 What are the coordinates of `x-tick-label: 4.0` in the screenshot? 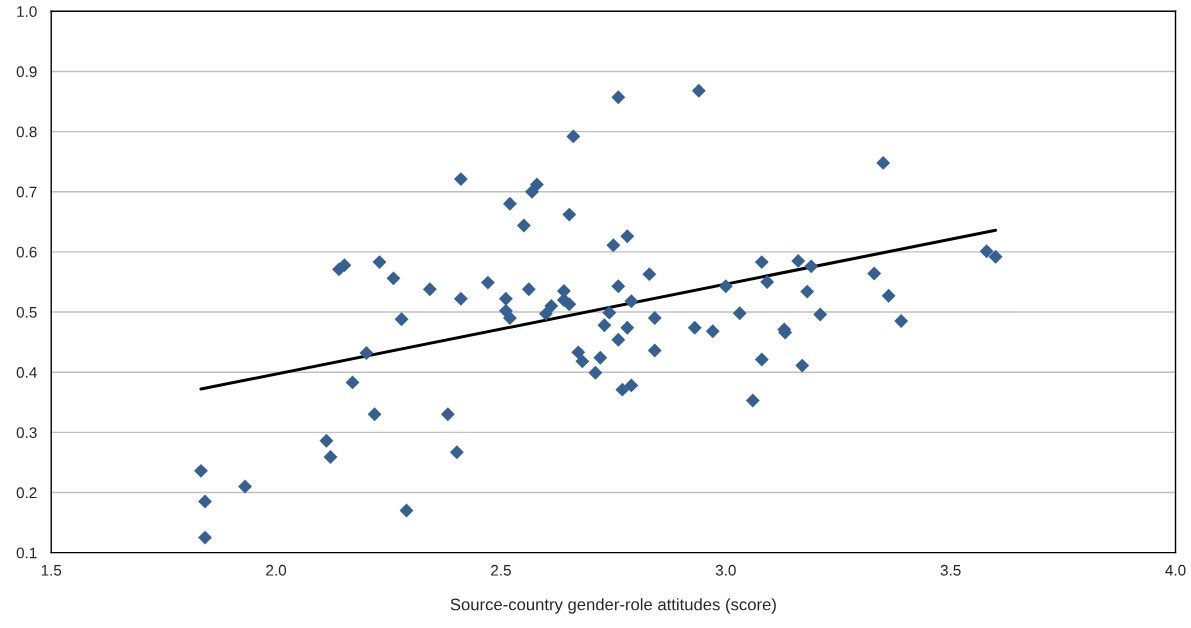 It's located at (1175, 570).